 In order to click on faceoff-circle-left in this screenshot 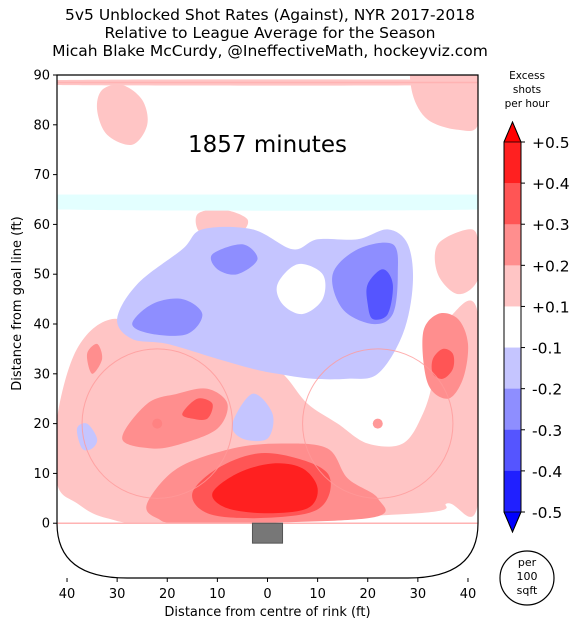, I will do `click(157, 423)`.